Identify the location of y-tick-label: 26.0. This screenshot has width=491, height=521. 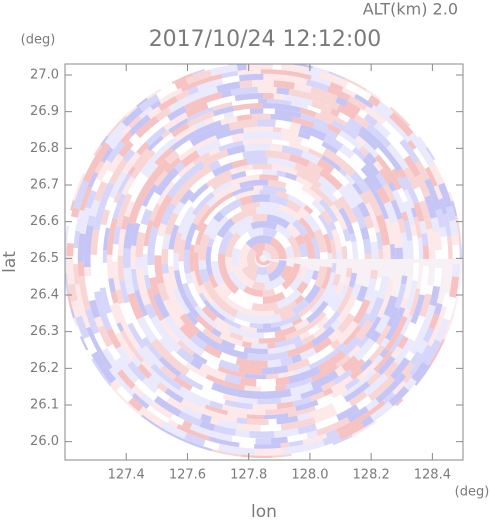
(44, 441).